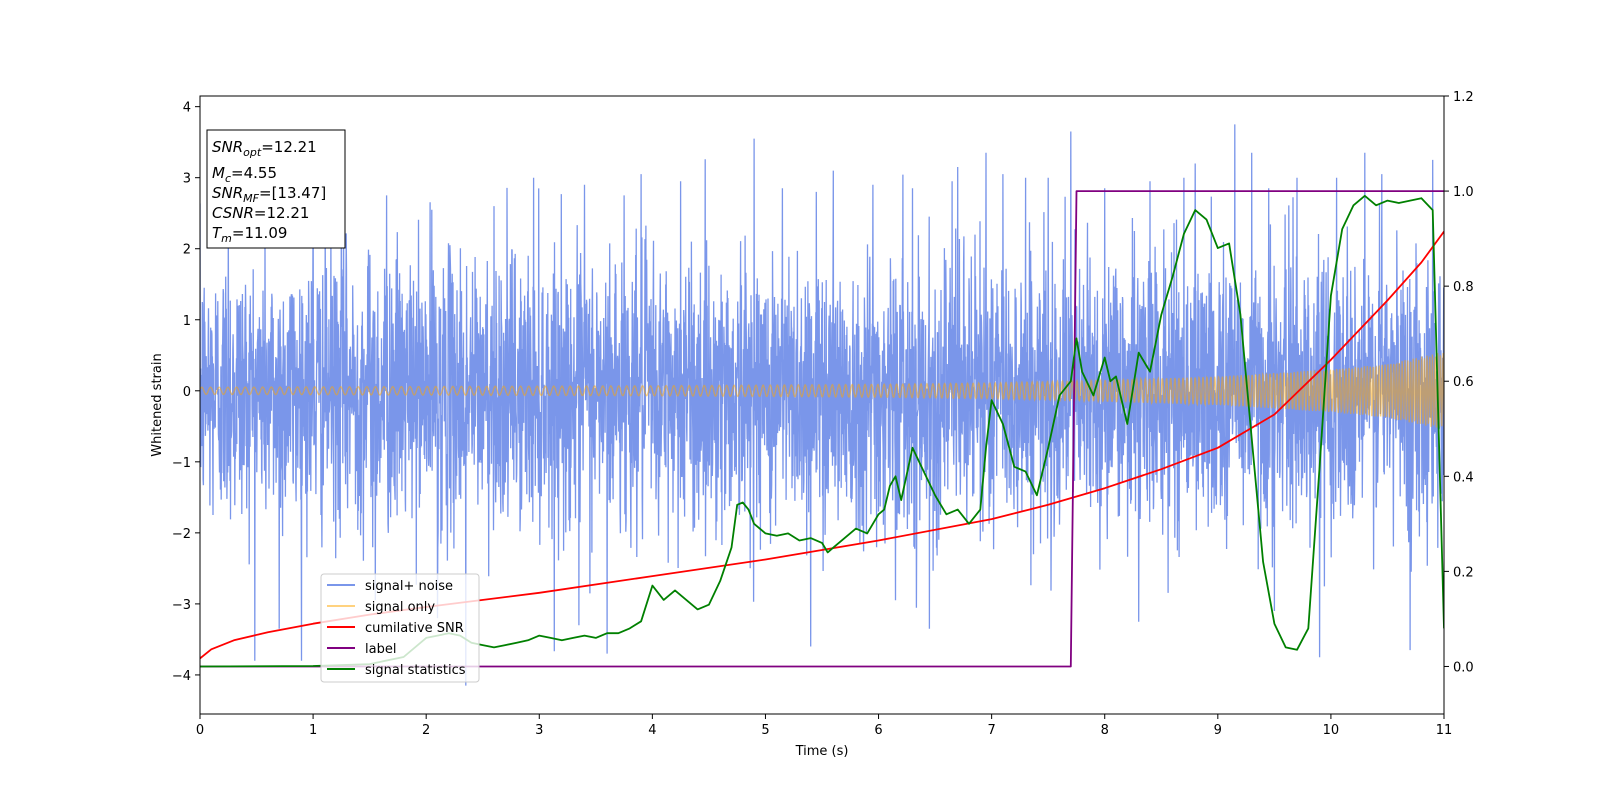 The image size is (1600, 800). Describe the element at coordinates (409, 586) in the screenshot. I see `legend-label: signal+ noise` at that location.